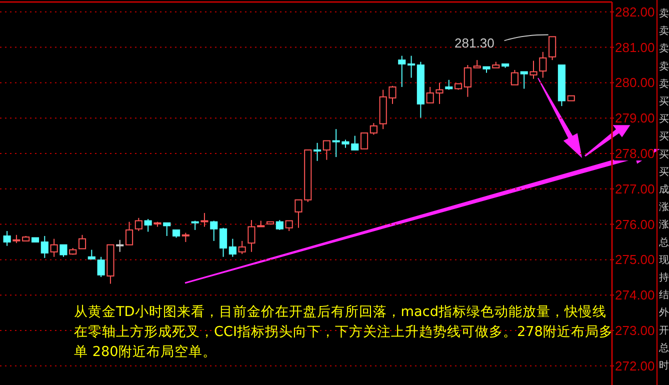 Image resolution: width=669 pixels, height=385 pixels. Describe the element at coordinates (664, 330) in the screenshot. I see `text: 开` at that location.